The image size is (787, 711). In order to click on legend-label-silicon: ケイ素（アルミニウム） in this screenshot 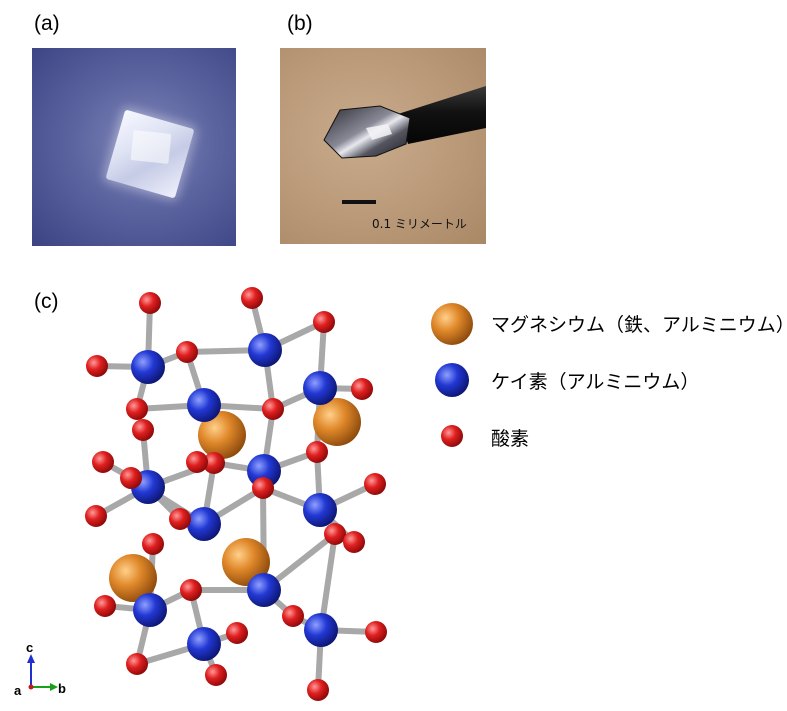, I will do `click(595, 382)`.